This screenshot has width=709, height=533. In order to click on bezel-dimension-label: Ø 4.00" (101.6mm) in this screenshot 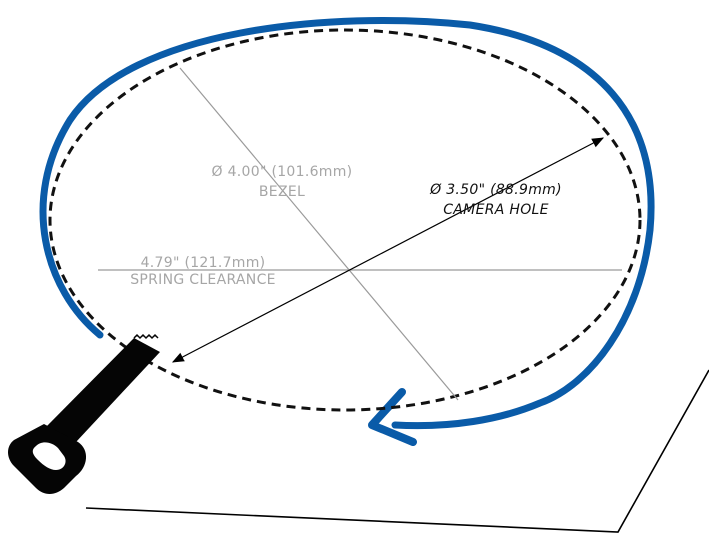, I will do `click(282, 172)`.